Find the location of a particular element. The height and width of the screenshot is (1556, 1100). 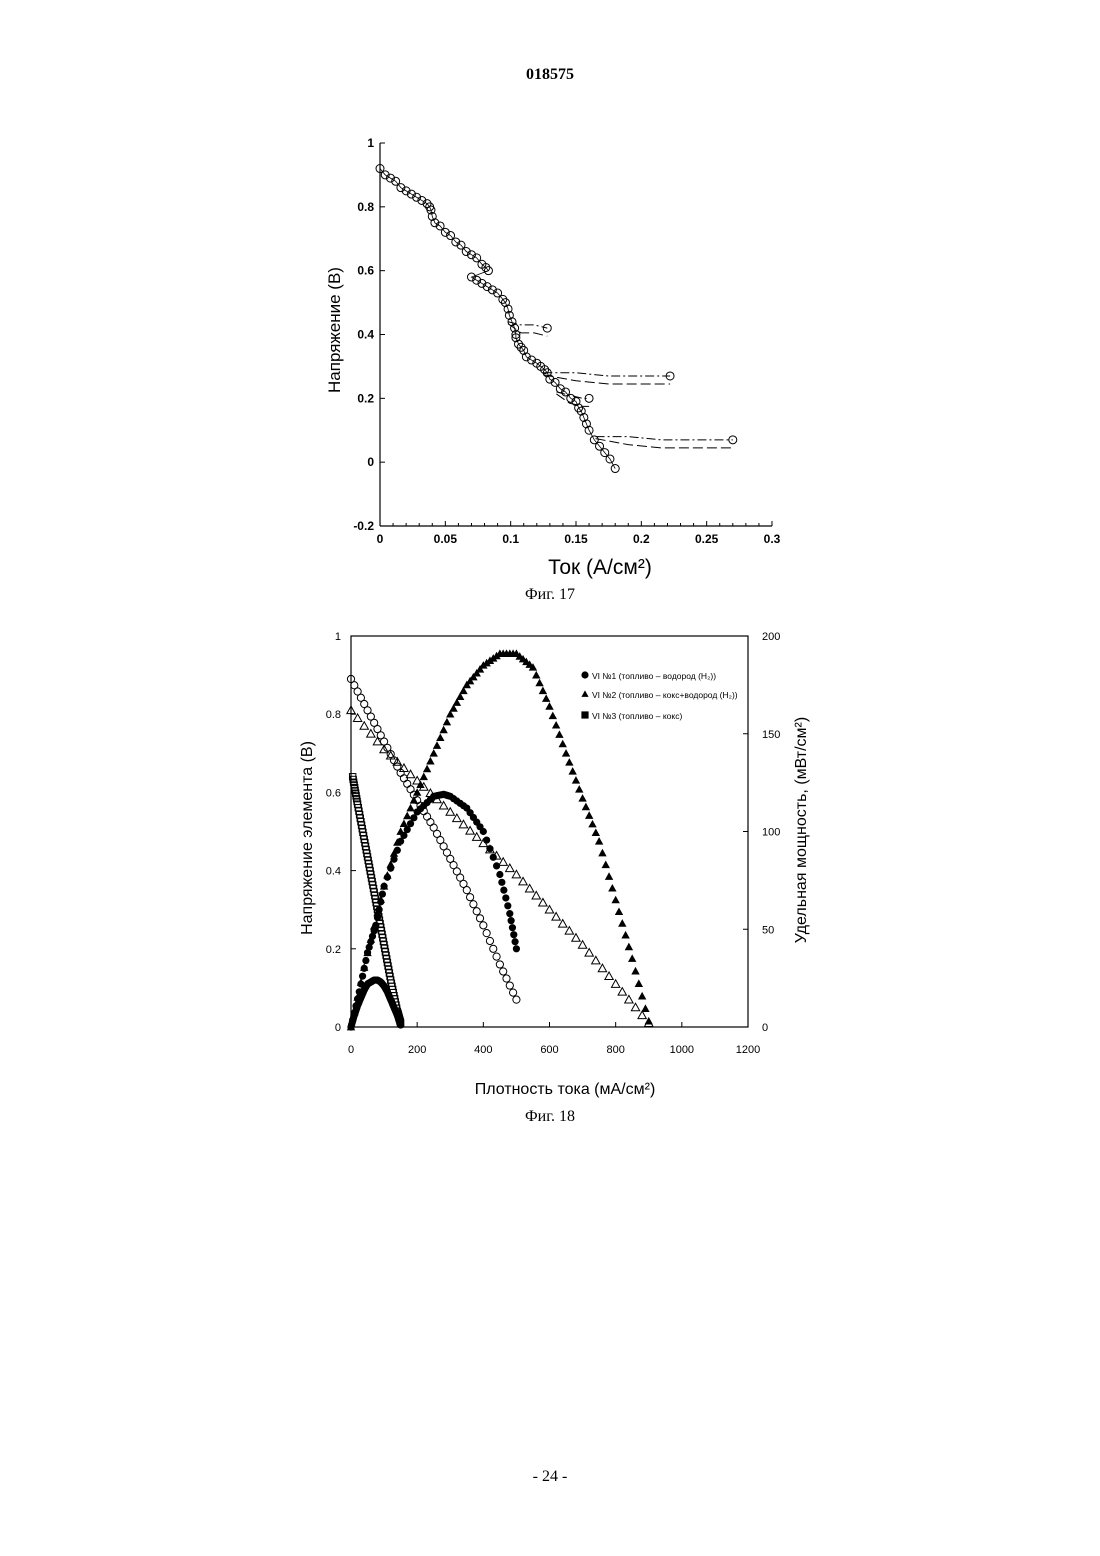

figure-18-y2-tick-label: 50 is located at coordinates (768, 930).